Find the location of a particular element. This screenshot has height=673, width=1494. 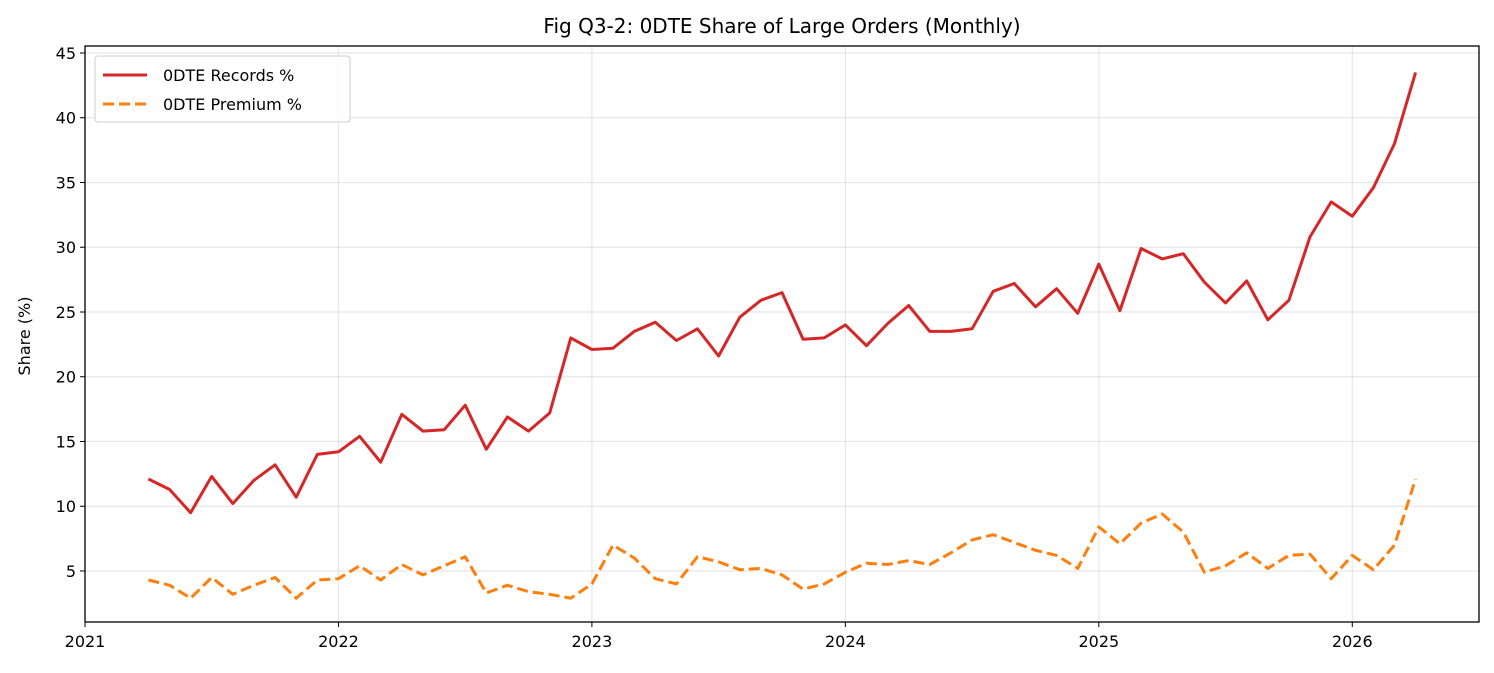

legend-box is located at coordinates (222, 89).